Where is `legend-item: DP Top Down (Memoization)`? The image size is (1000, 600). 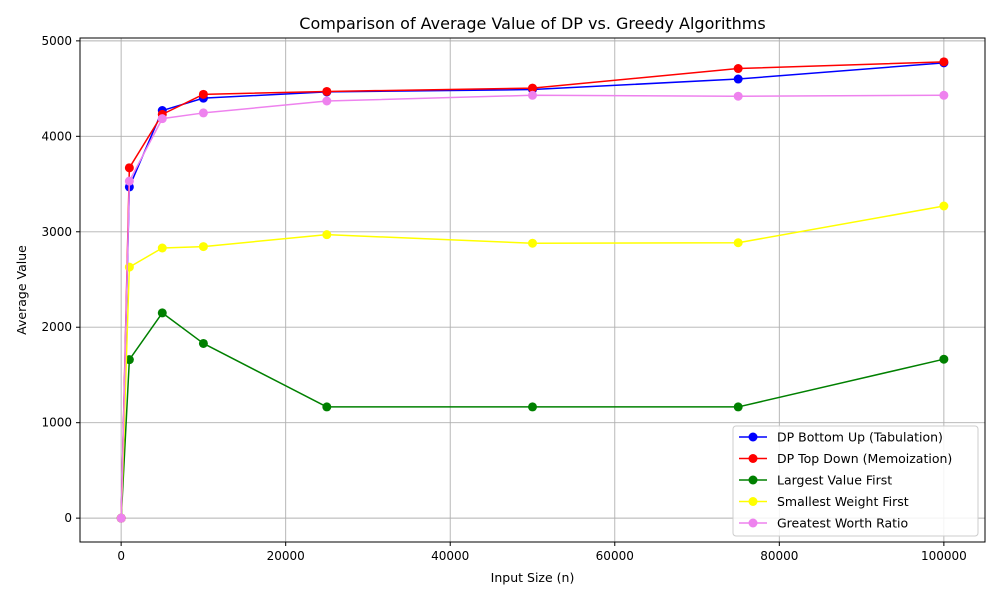 legend-item: DP Top Down (Memoization) is located at coordinates (845, 458).